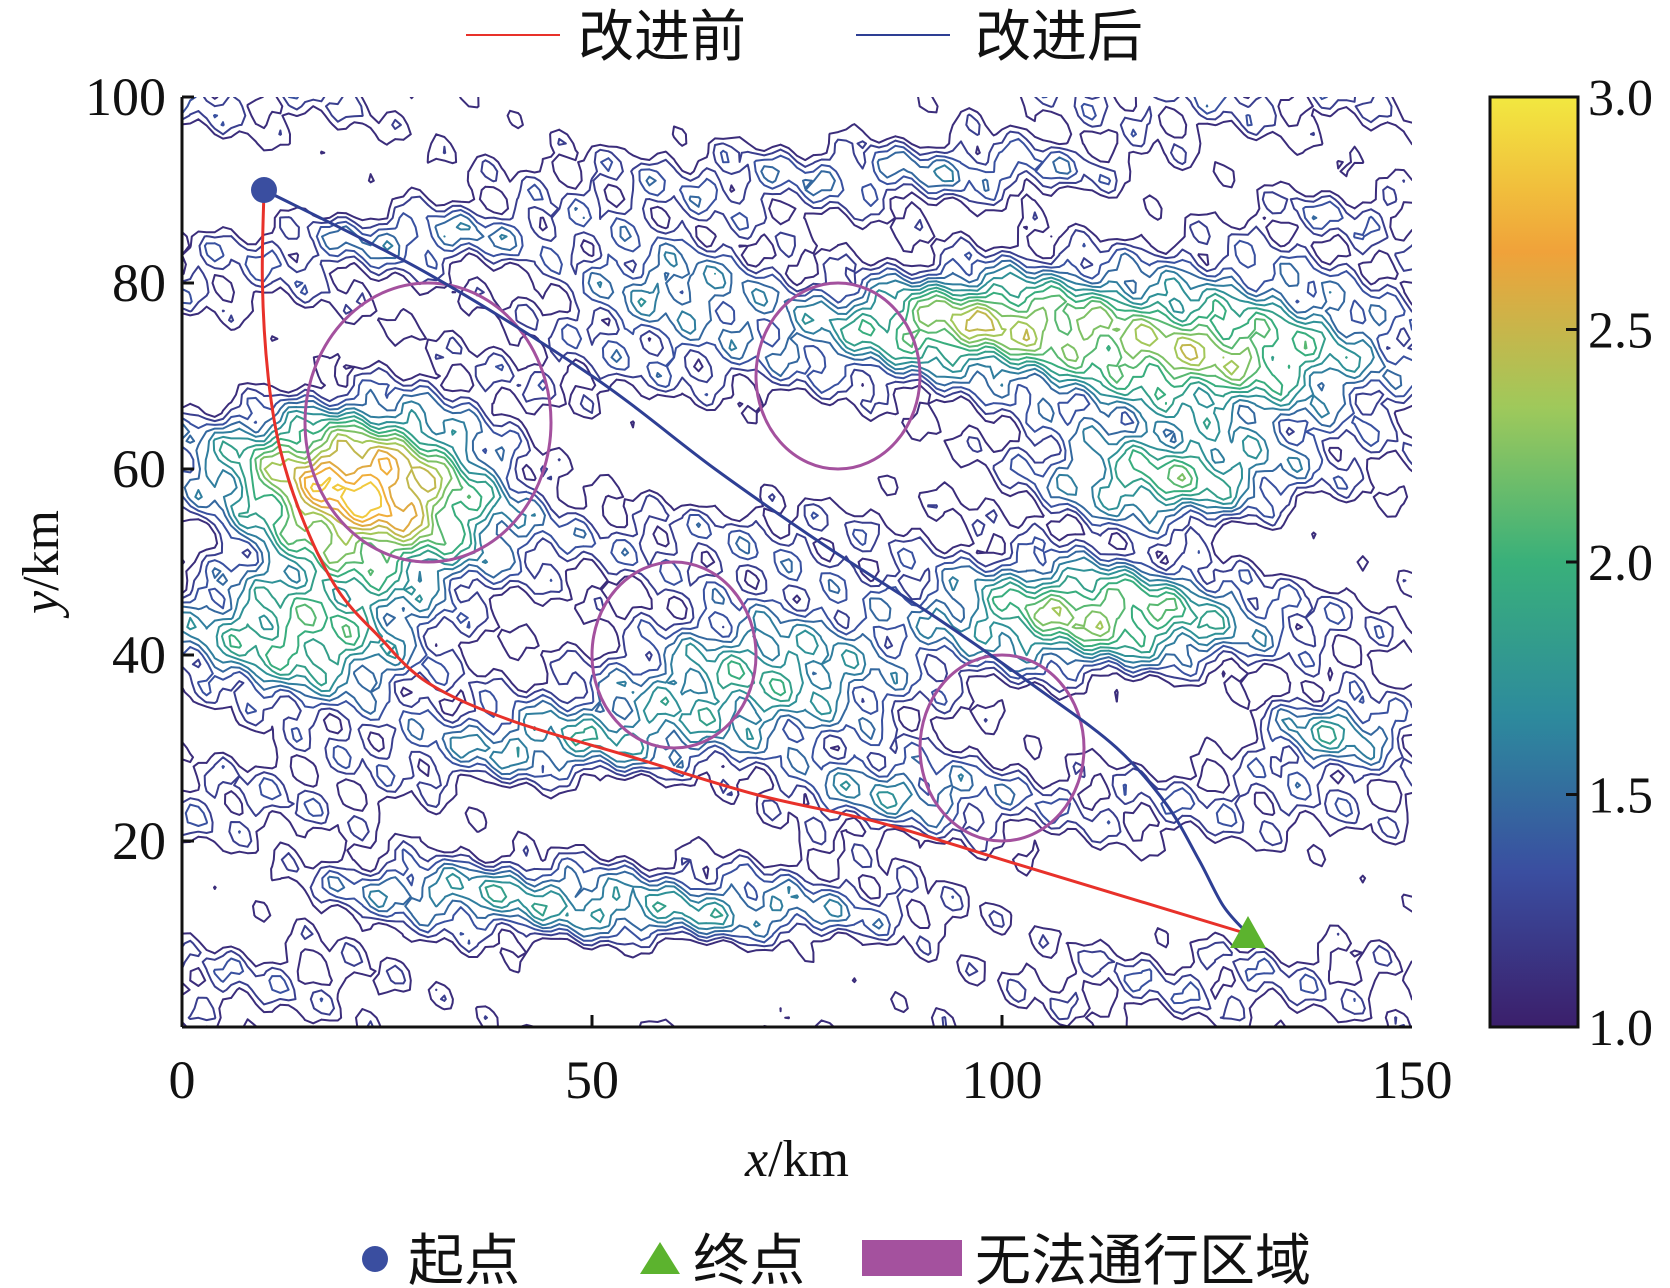  Describe the element at coordinates (811, 1062) in the screenshot. I see `x-ticks: 0 50 100 150` at that location.